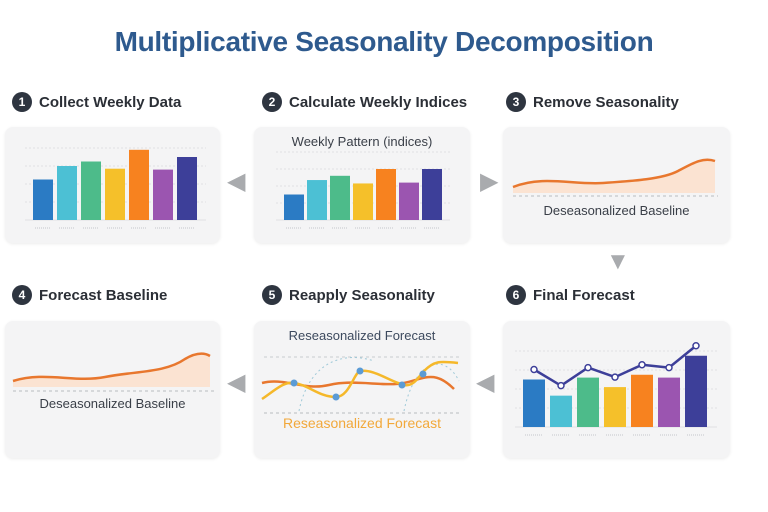 Image resolution: width=768 pixels, height=512 pixels. What do you see at coordinates (110, 102) in the screenshot?
I see `step-label: Collect Weekly Data` at bounding box center [110, 102].